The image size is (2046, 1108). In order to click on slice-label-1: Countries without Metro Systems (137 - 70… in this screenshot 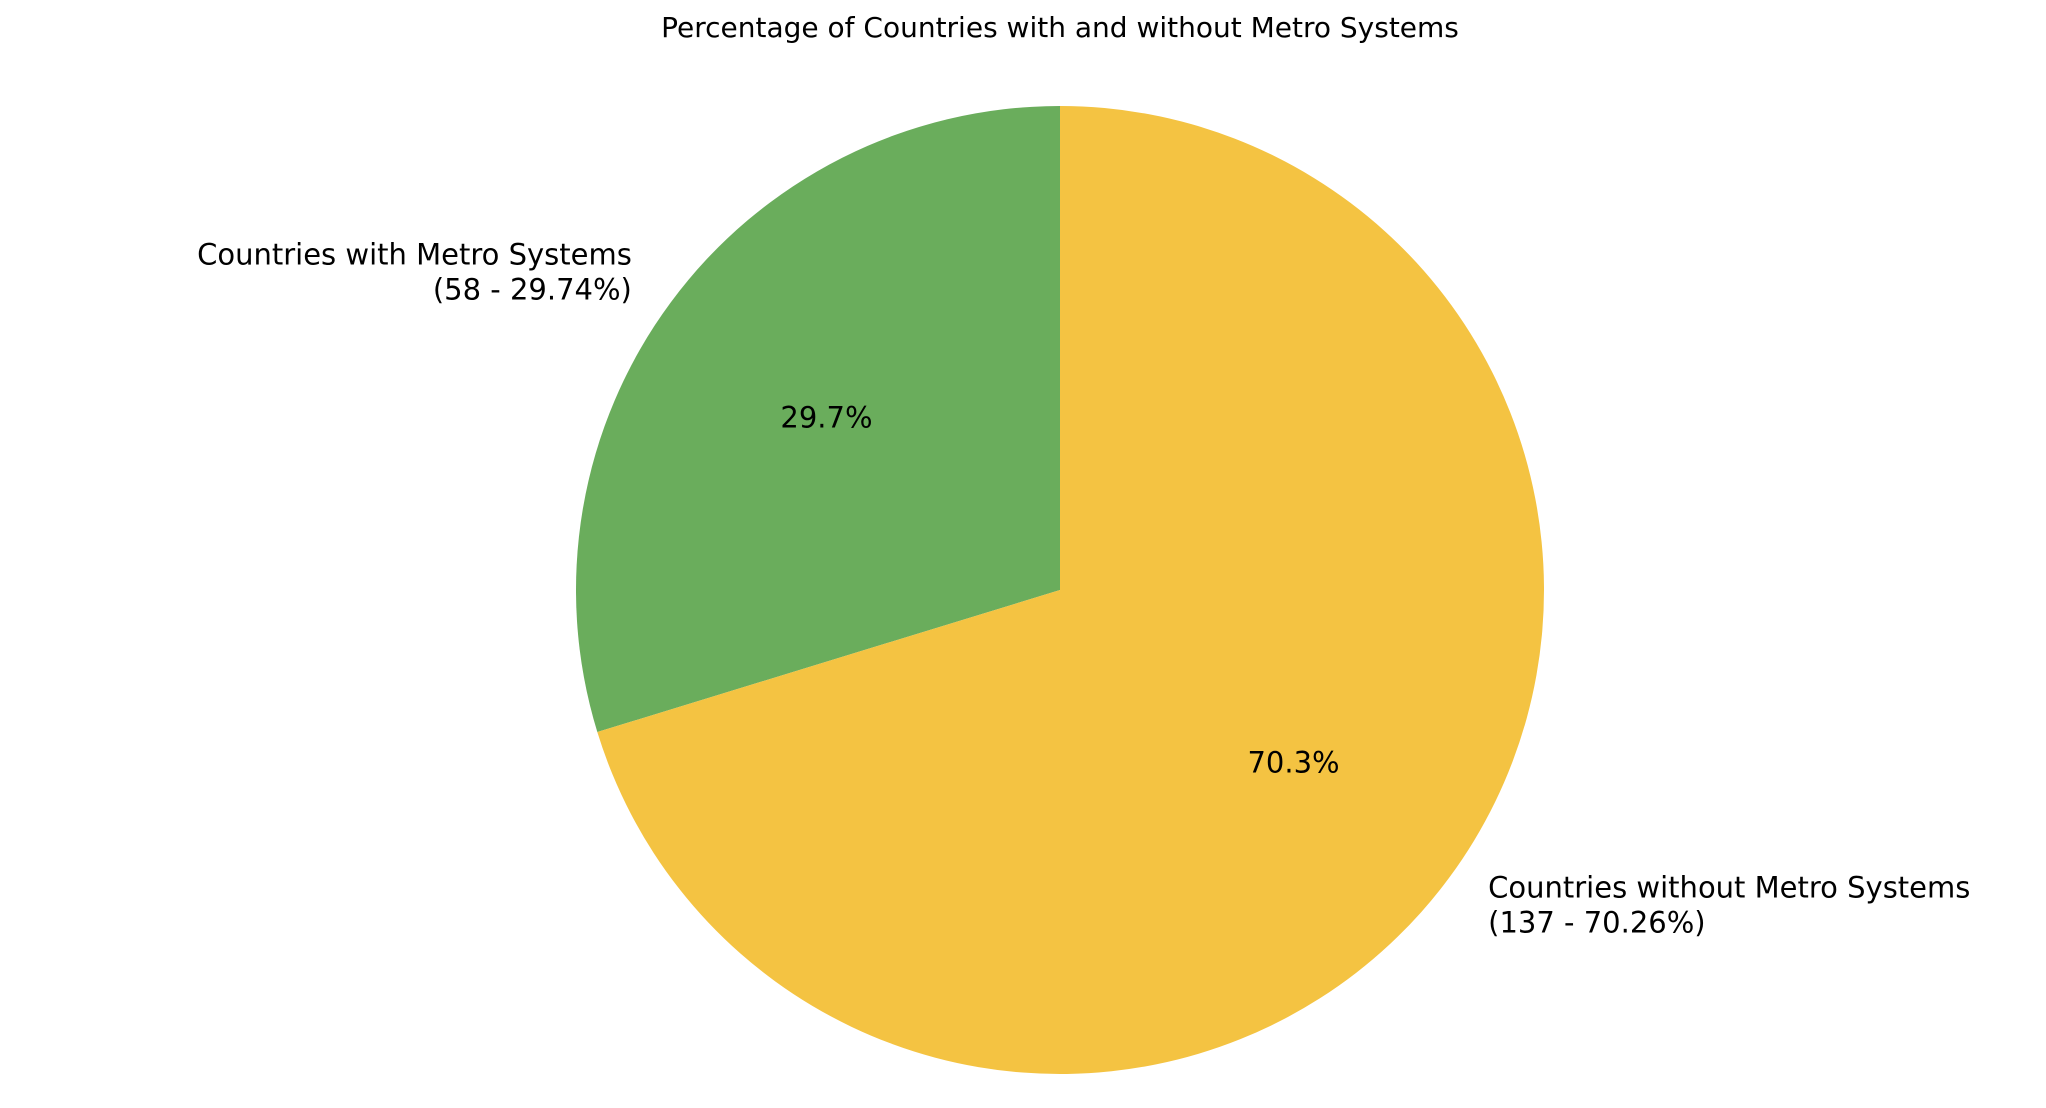, I will do `click(1729, 904)`.